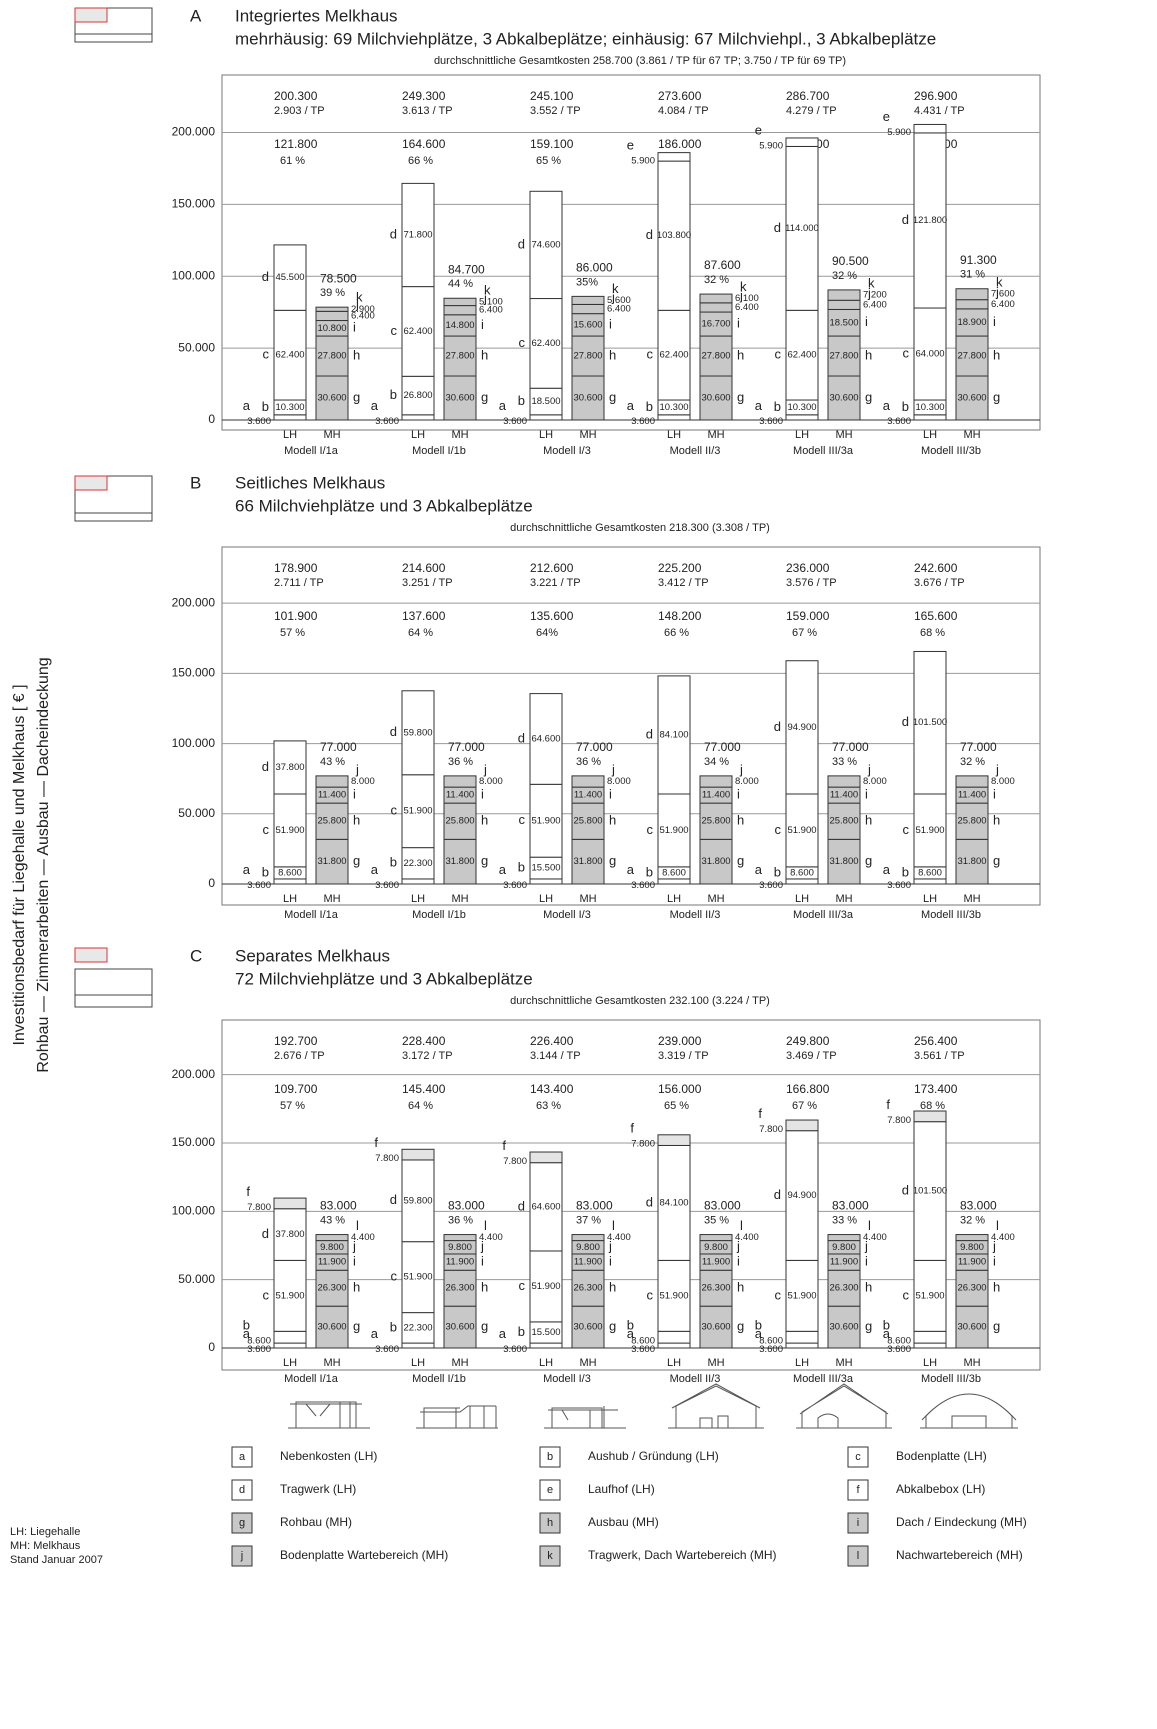  Describe the element at coordinates (811, 111) in the screenshot. I see `per-tp-label: 4.279 / TP` at that location.